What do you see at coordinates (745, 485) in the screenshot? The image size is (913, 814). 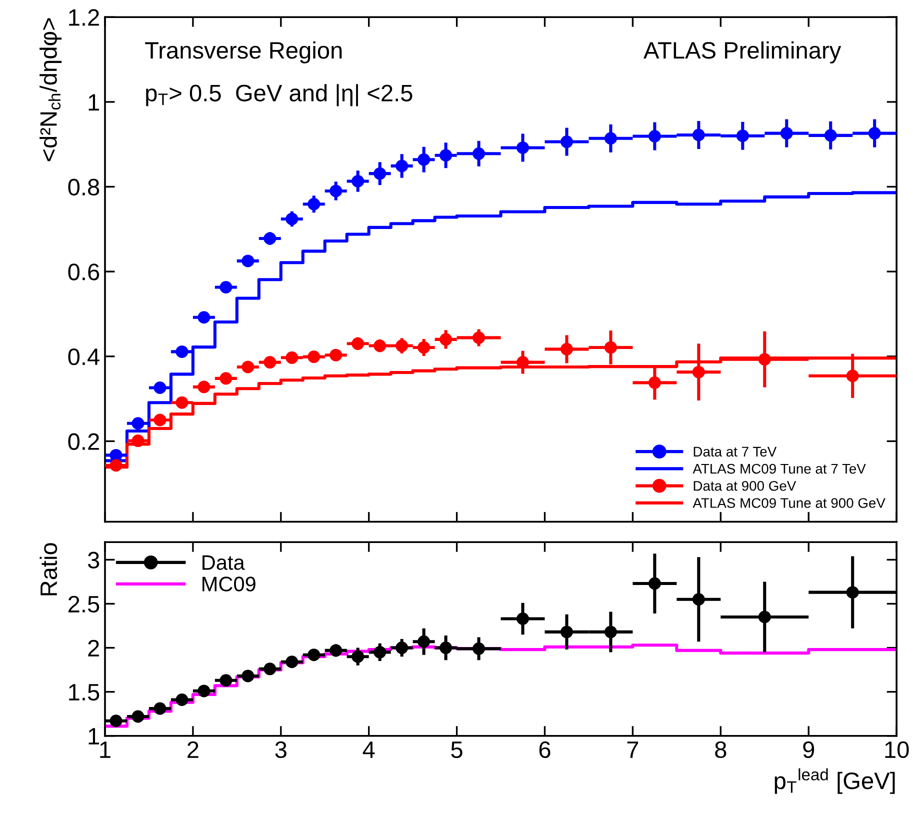 I see `legend-label: Data at 900 GeV` at bounding box center [745, 485].